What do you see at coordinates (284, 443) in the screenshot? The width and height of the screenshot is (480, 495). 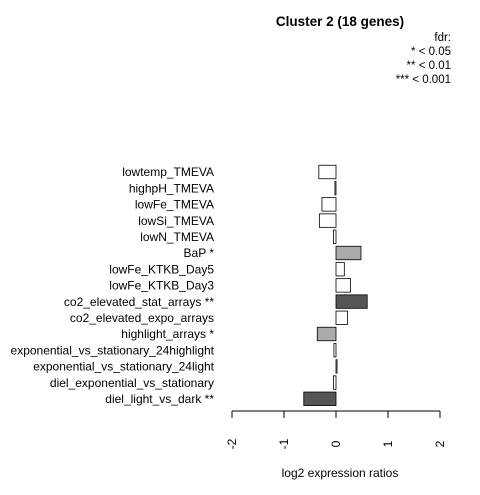 I see `x-tick-label-1: -1` at bounding box center [284, 443].